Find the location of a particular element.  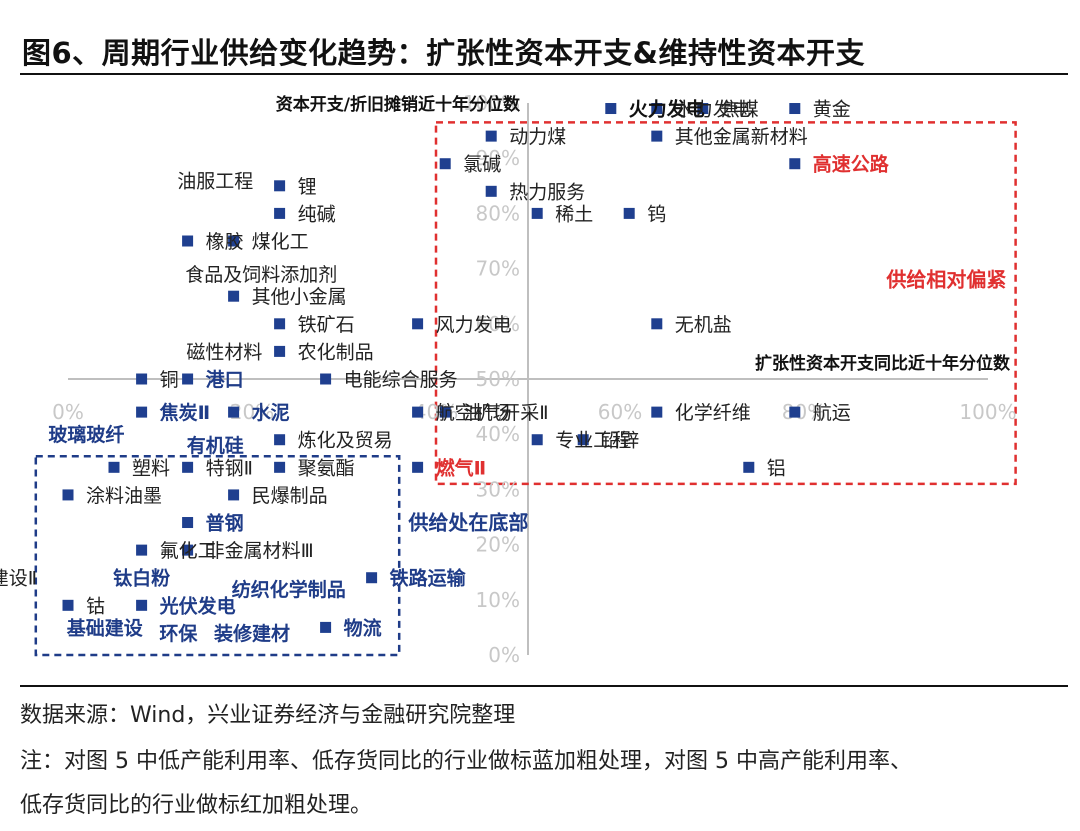

data-point-label: 电能综合服务 is located at coordinates (401, 380).